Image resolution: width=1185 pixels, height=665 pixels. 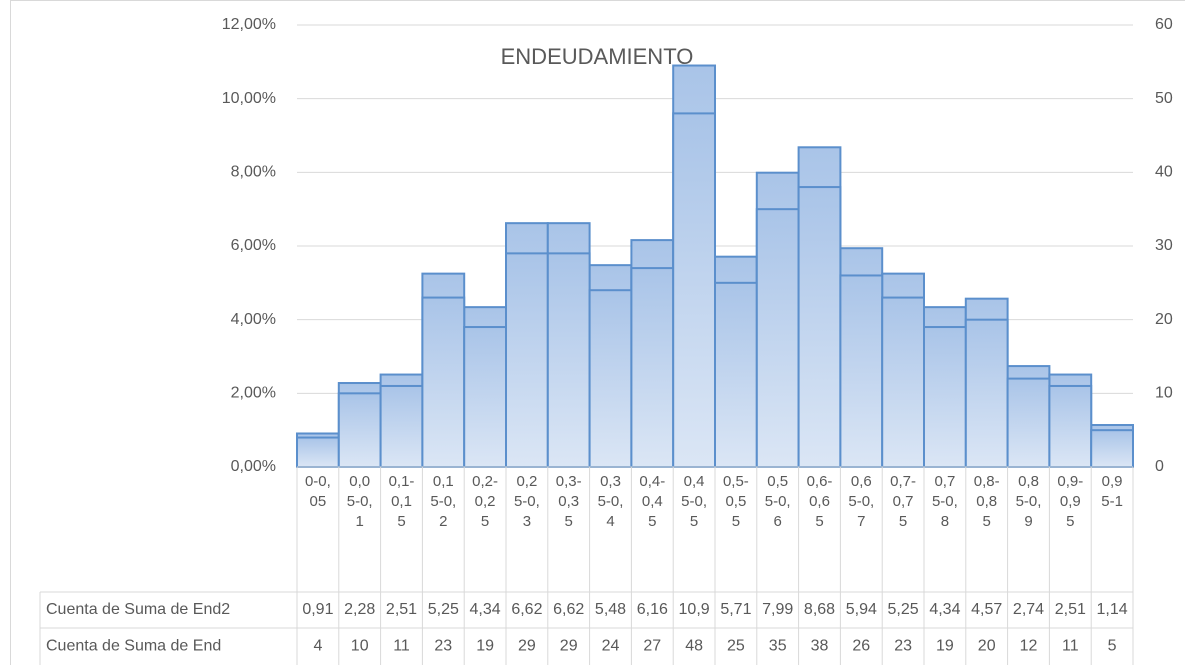 I want to click on table-value: 38, so click(x=820, y=646).